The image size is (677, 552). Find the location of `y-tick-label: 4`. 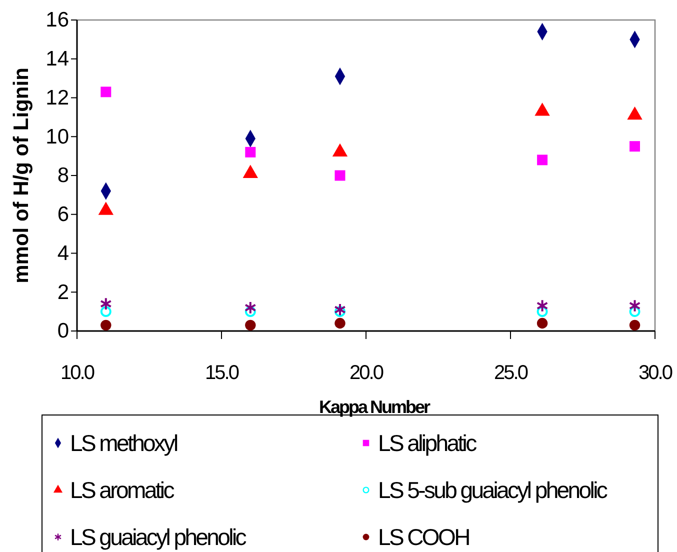

y-tick-label: 4 is located at coordinates (63, 253).